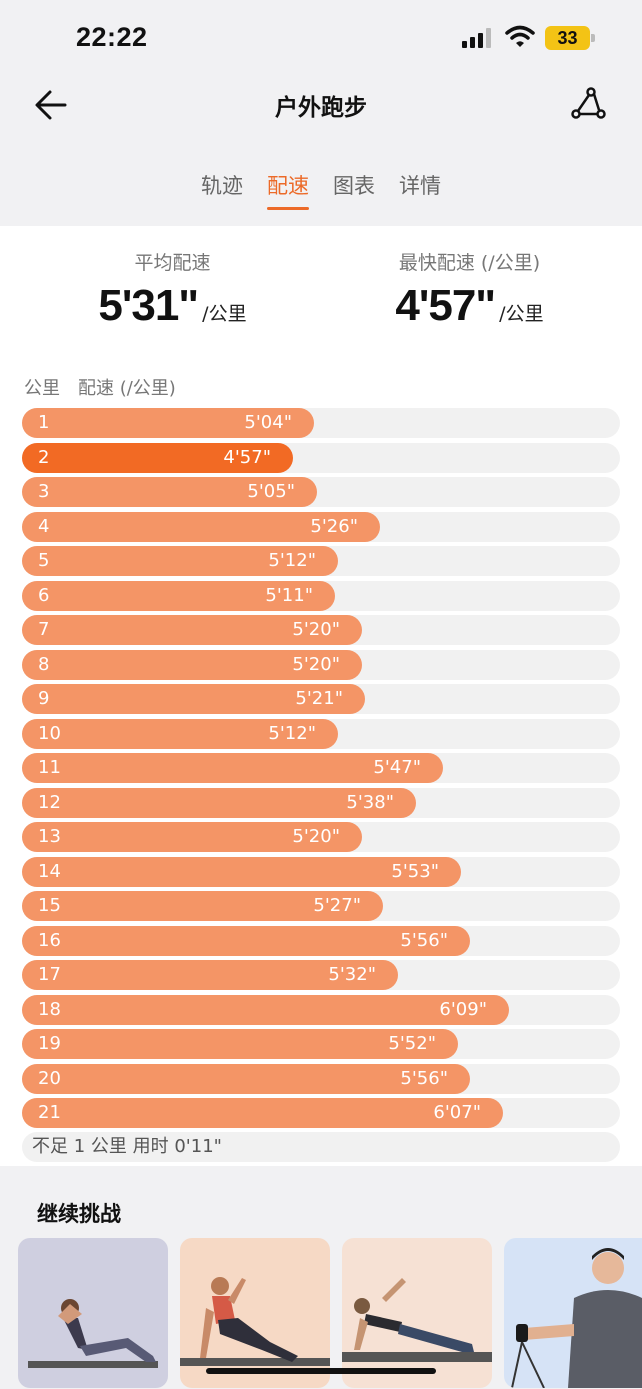  Describe the element at coordinates (268, 422) in the screenshot. I see `split-pace: 5'04"` at that location.